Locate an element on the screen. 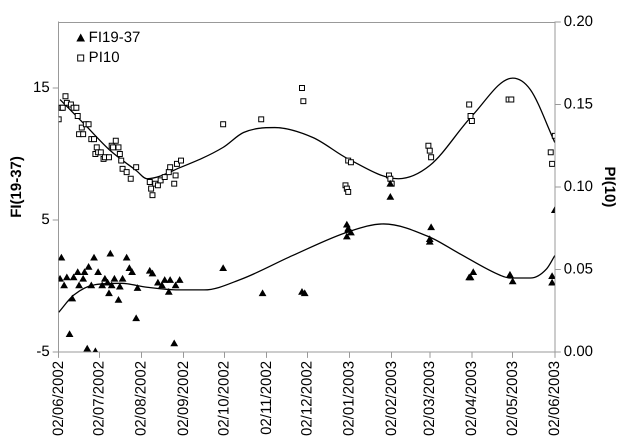  x-tick-label: 02/09/2002 is located at coordinates (183, 398).